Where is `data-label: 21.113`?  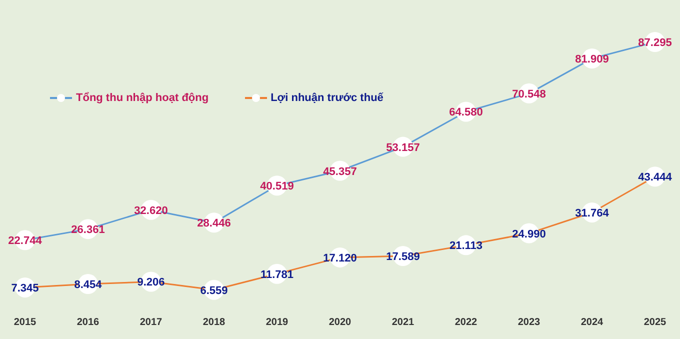 data-label: 21.113 is located at coordinates (466, 246).